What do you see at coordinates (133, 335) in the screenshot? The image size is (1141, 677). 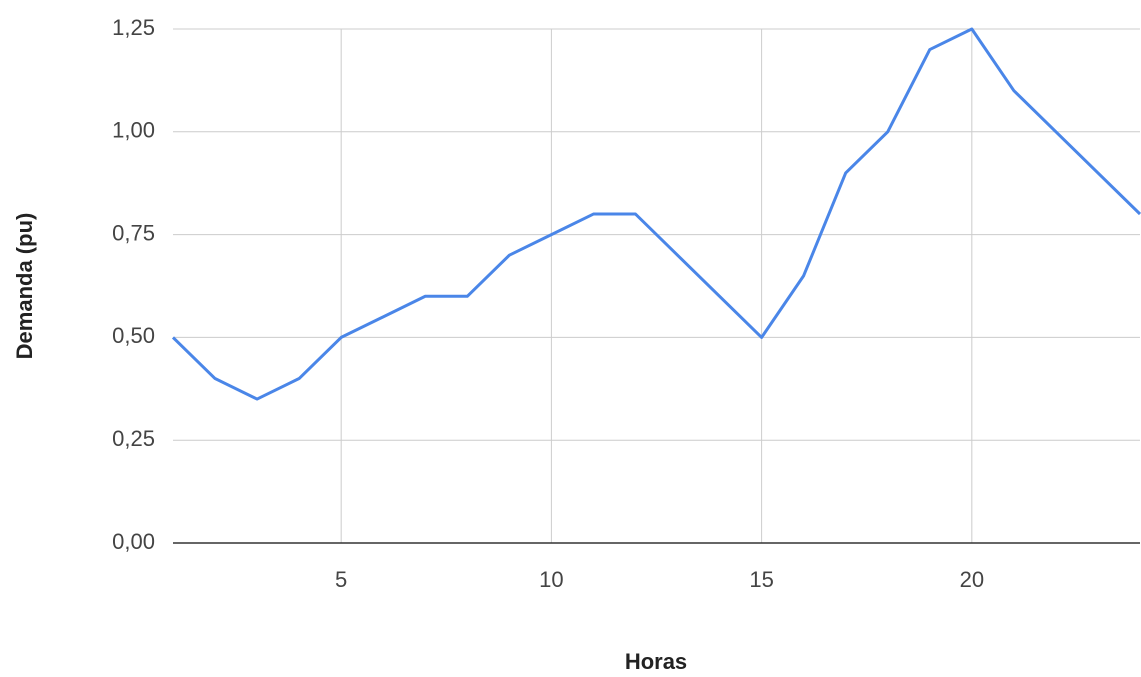 I see `y-tick-label: 0,50` at bounding box center [133, 335].